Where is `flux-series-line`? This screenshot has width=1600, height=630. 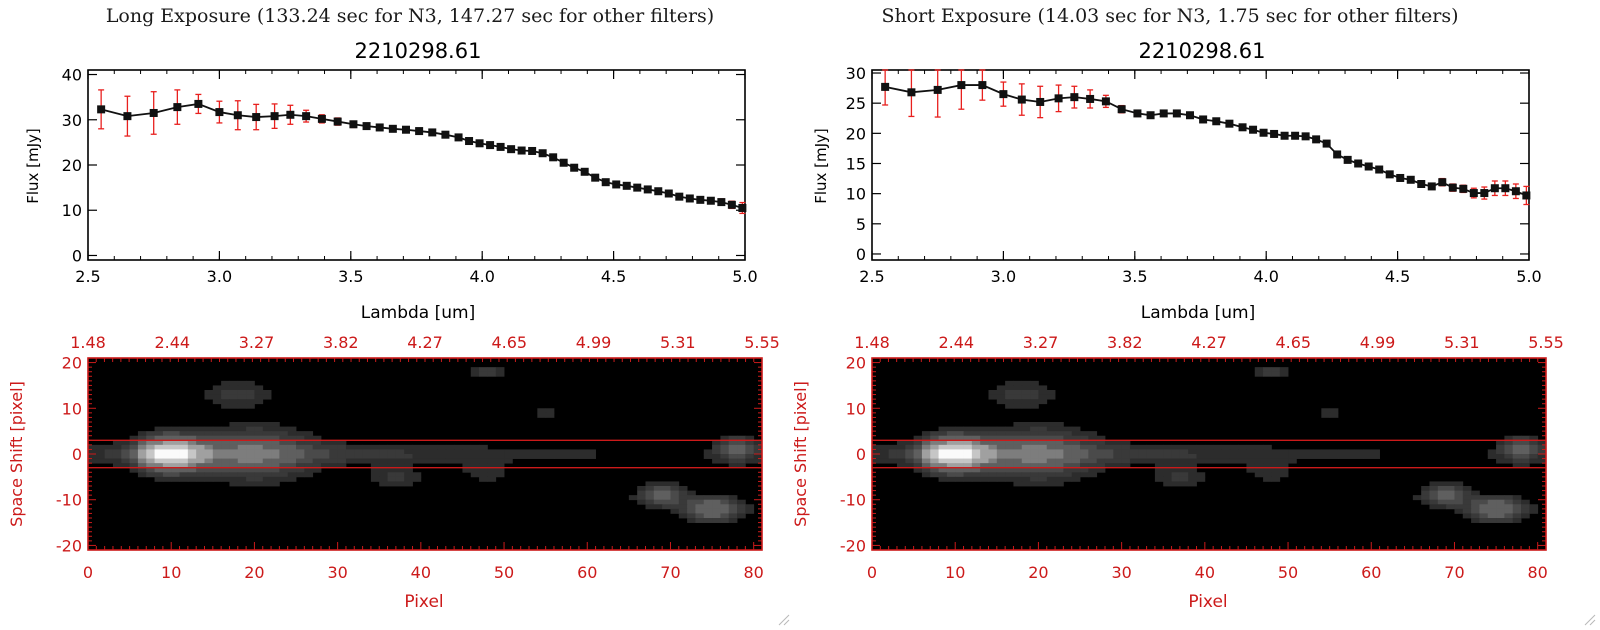
flux-series-line is located at coordinates (1205, 140).